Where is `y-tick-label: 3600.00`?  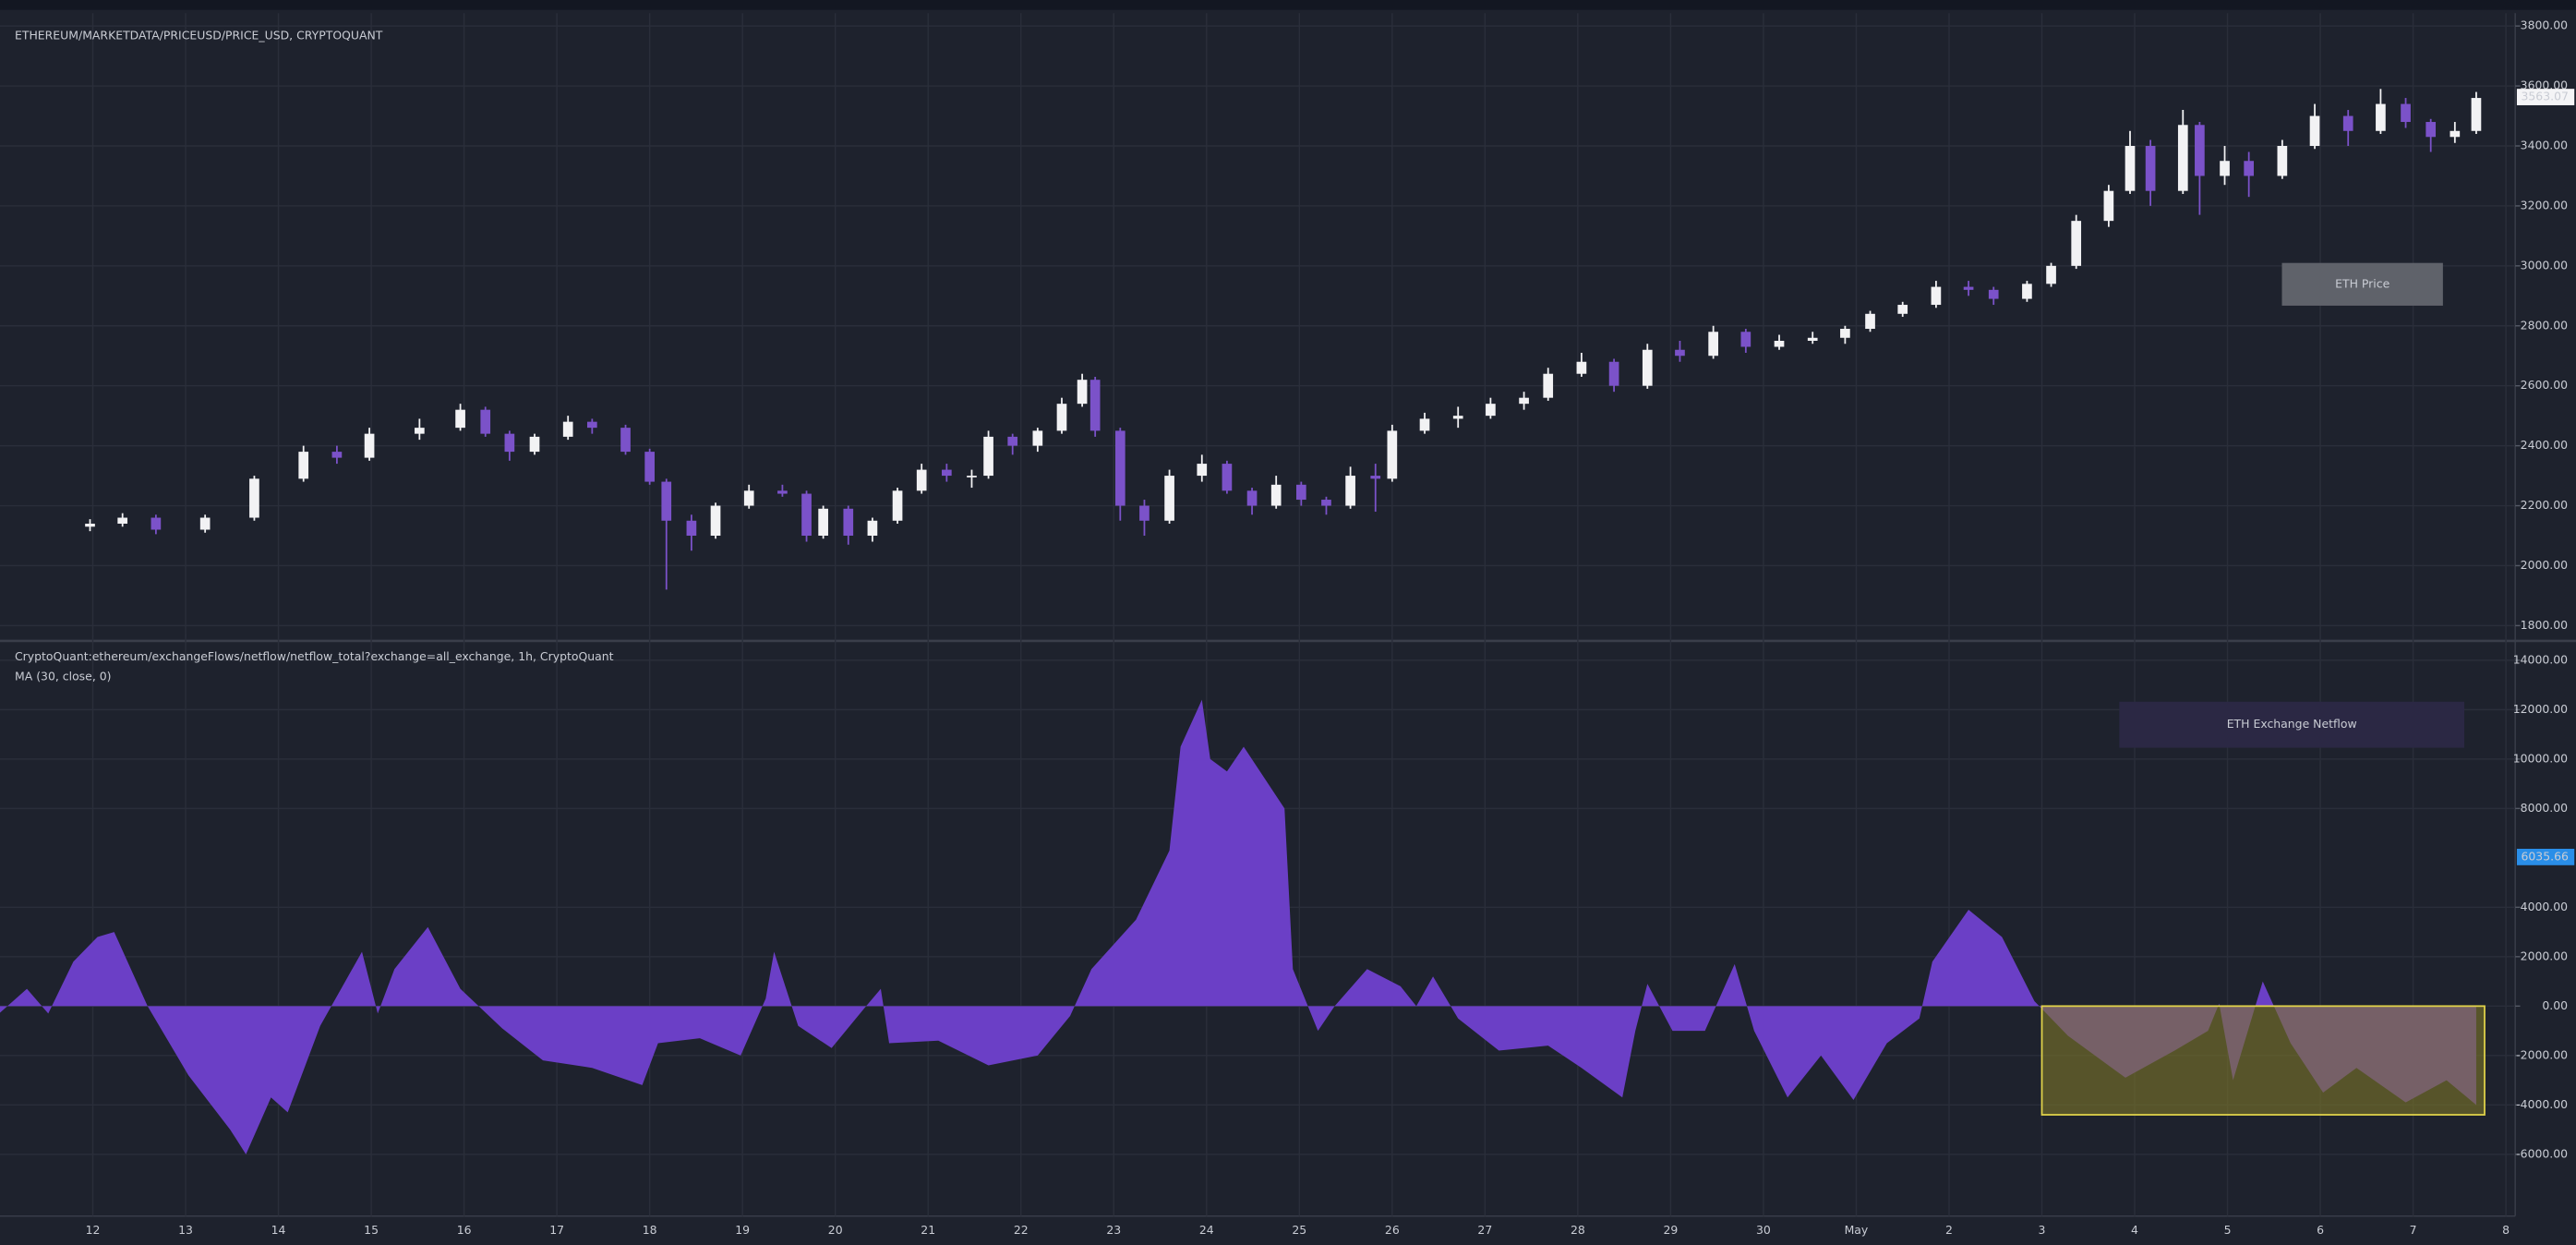
y-tick-label: 3600.00 is located at coordinates (2545, 85).